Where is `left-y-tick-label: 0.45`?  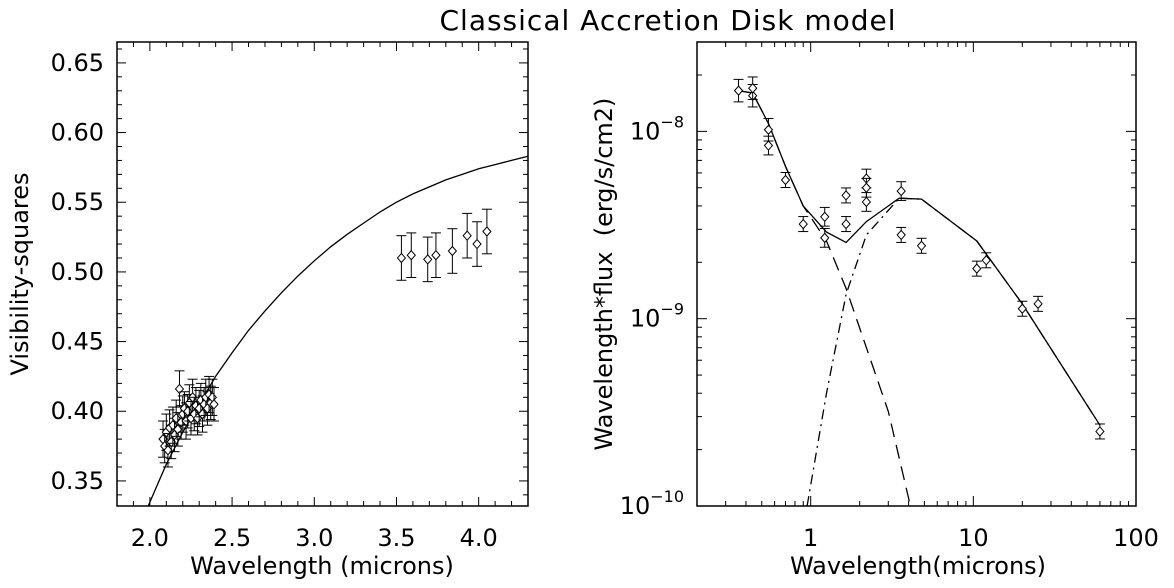
left-y-tick-label: 0.45 is located at coordinates (77, 342).